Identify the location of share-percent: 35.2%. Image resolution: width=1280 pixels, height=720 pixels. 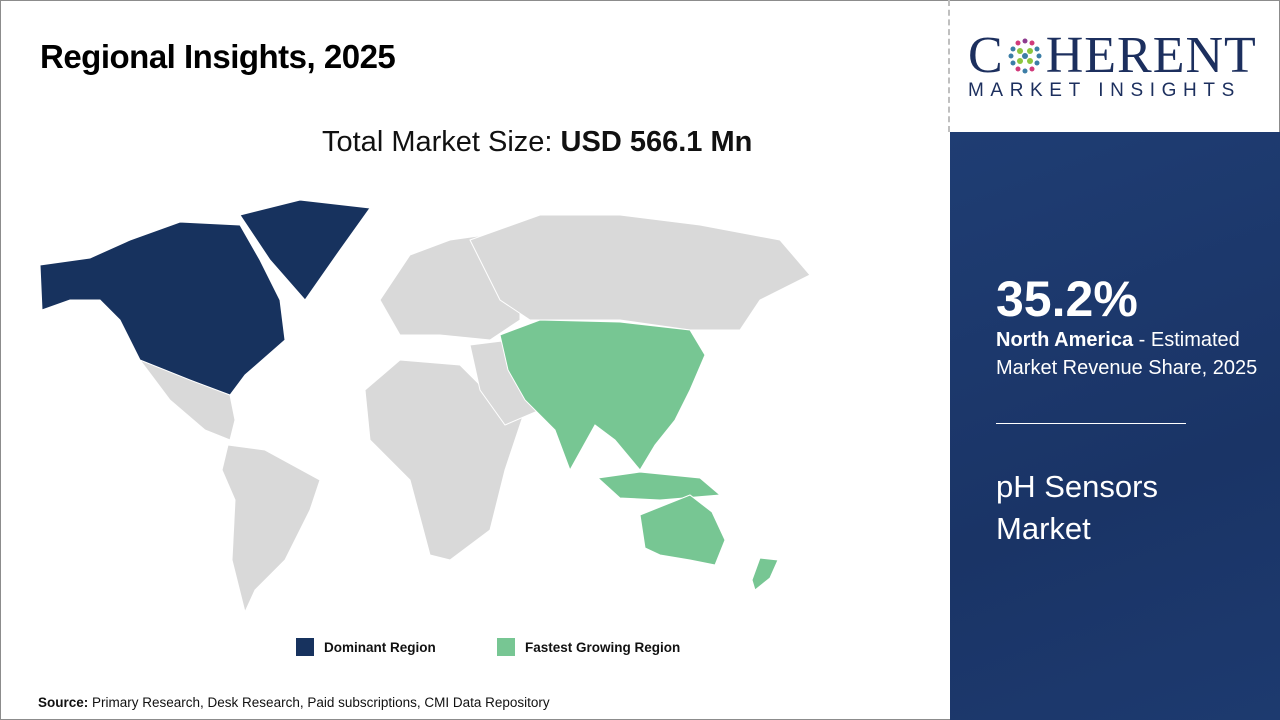
(1067, 299).